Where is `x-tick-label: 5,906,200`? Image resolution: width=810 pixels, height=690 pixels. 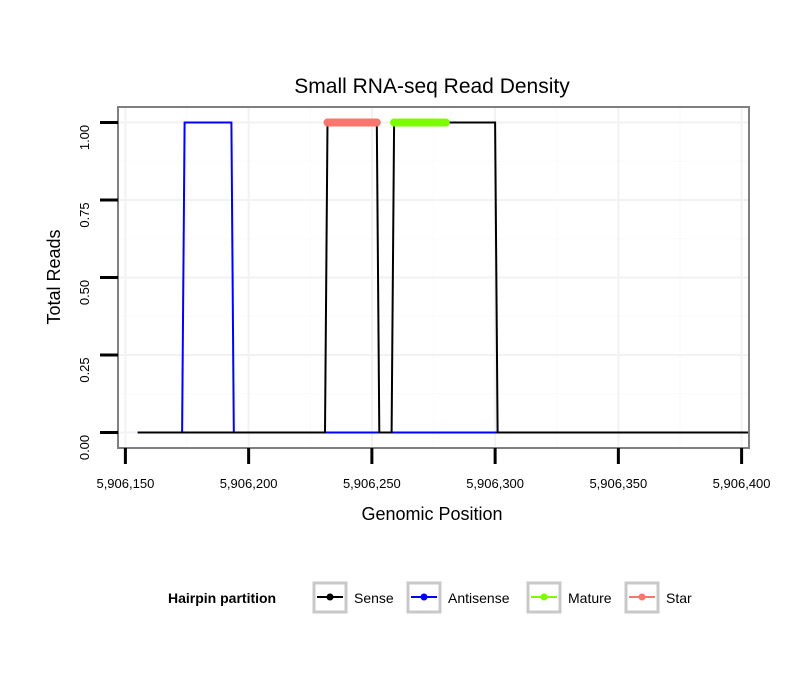
x-tick-label: 5,906,200 is located at coordinates (249, 483).